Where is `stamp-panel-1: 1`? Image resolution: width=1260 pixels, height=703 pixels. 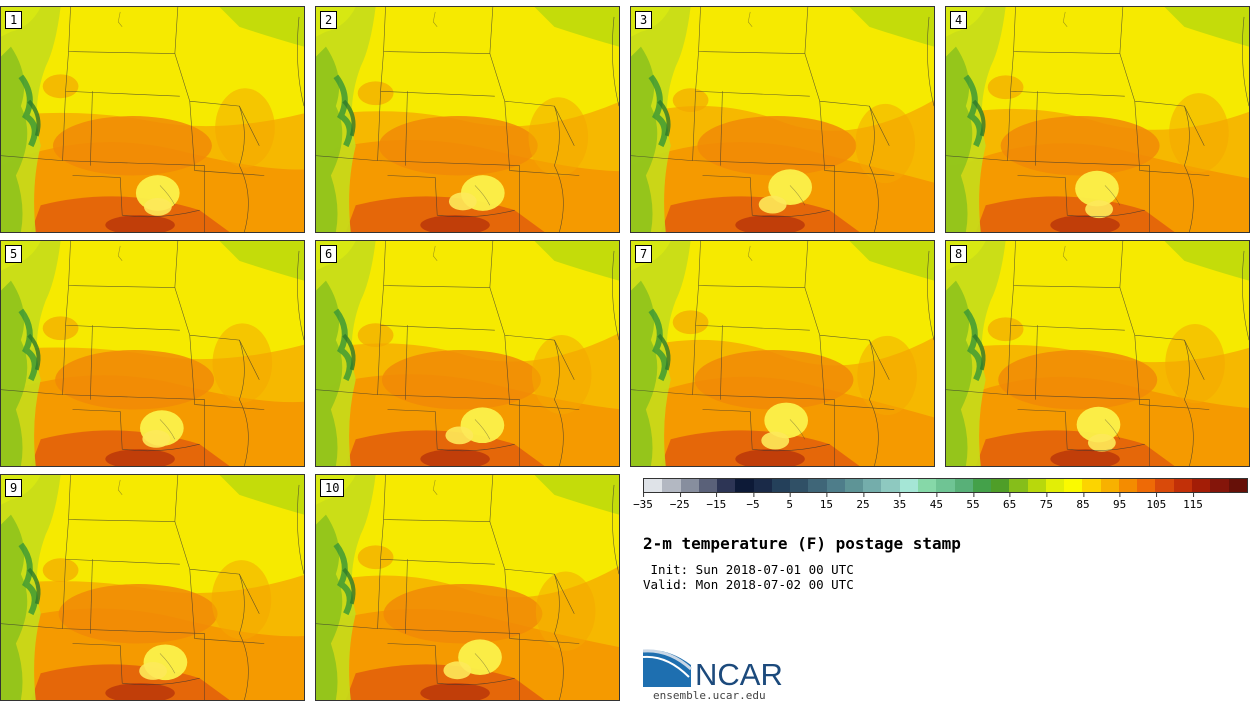 stamp-panel-1: 1 is located at coordinates (152, 119).